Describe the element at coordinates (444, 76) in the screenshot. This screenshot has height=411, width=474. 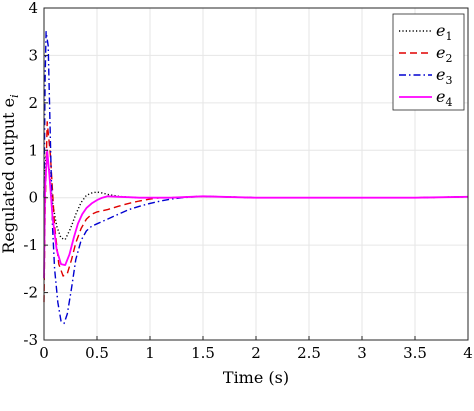
I see `legend-label-e3: e3` at that location.